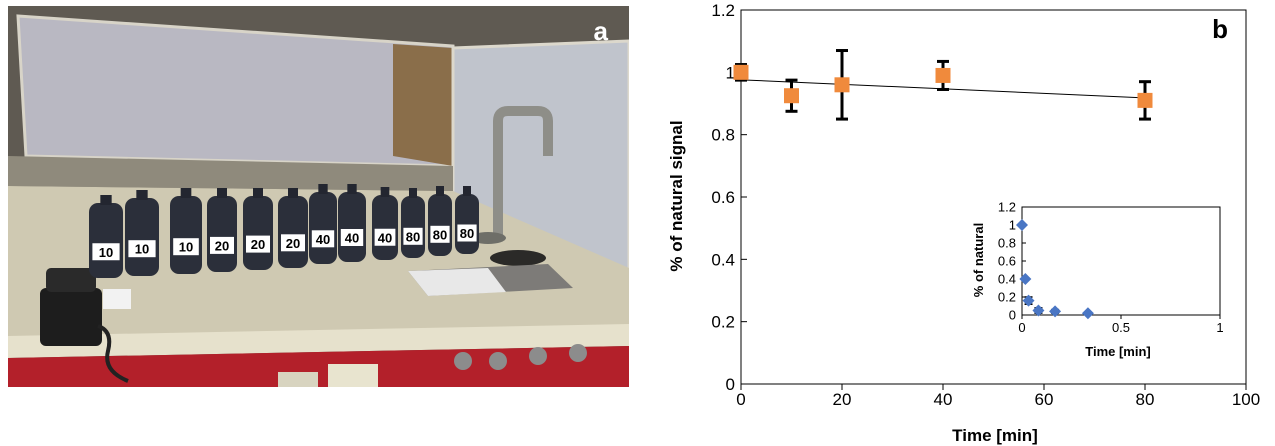 This screenshot has width=1275, height=446. Describe the element at coordinates (676, 195) in the screenshot. I see `y-axis-label: % of natural signal` at that location.